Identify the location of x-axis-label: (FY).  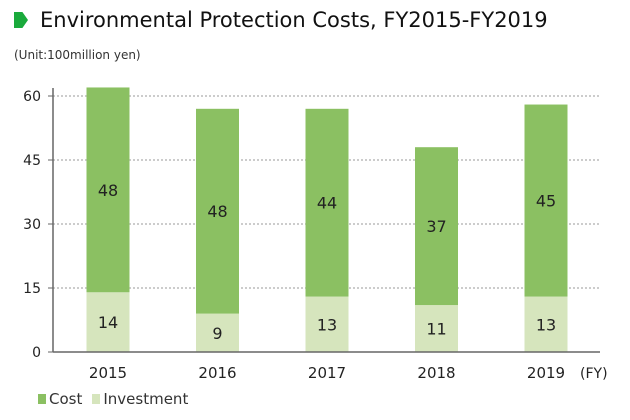
(594, 374).